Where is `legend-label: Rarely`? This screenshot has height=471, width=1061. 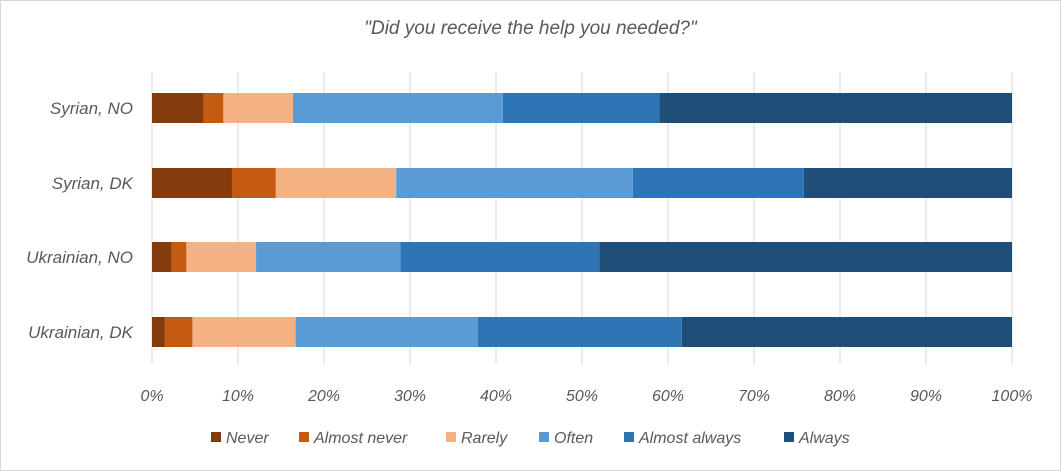 legend-label: Rarely is located at coordinates (484, 438).